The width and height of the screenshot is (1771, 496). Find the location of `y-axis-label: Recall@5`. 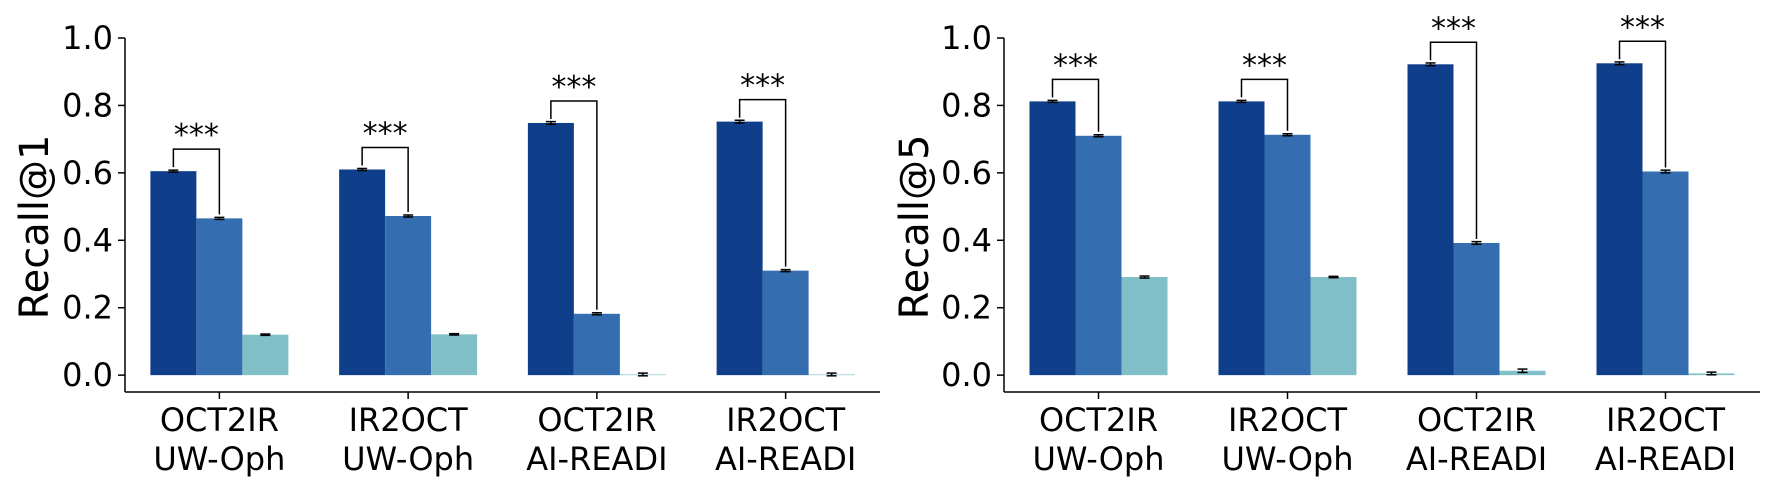

y-axis-label: Recall@5 is located at coordinates (915, 227).